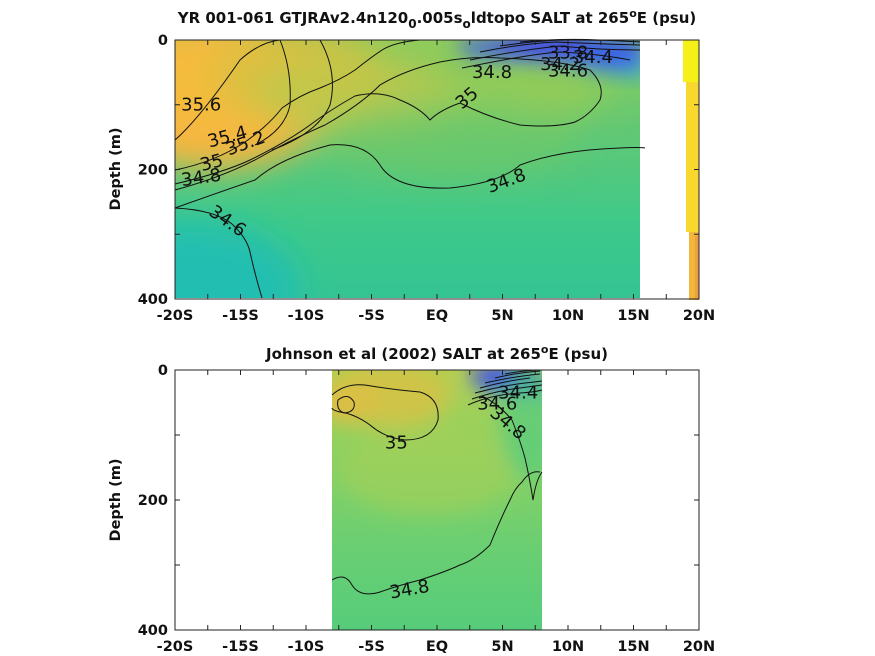 This screenshot has width=875, height=656. Describe the element at coordinates (568, 52) in the screenshot. I see `contour-label: 33.8` at that location.